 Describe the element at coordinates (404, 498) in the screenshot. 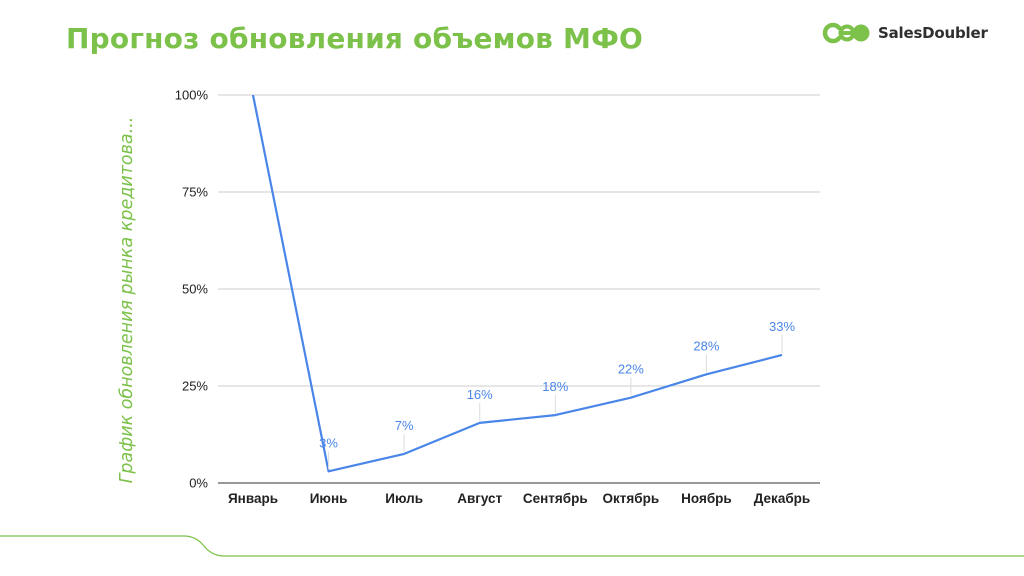

I see `x-category-label: Июль` at that location.